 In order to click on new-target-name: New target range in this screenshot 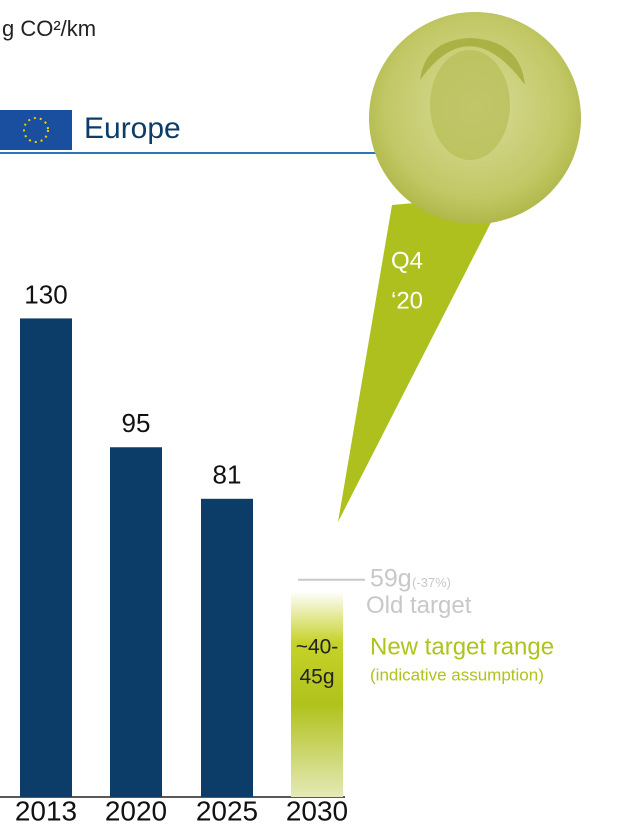, I will do `click(462, 646)`.